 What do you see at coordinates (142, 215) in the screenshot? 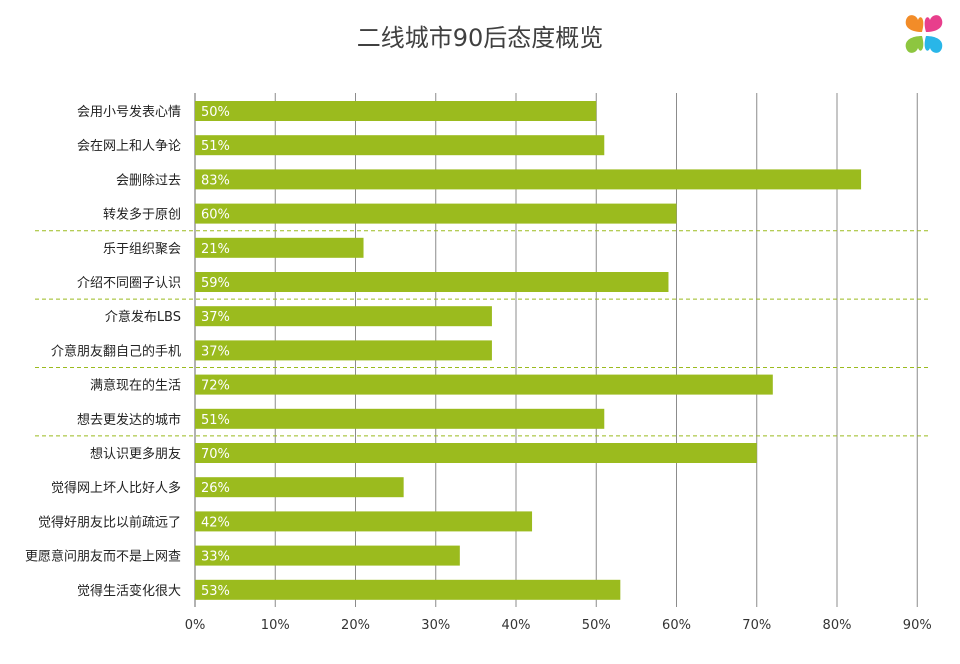
I see `category-label: 转发多于原创` at bounding box center [142, 215].